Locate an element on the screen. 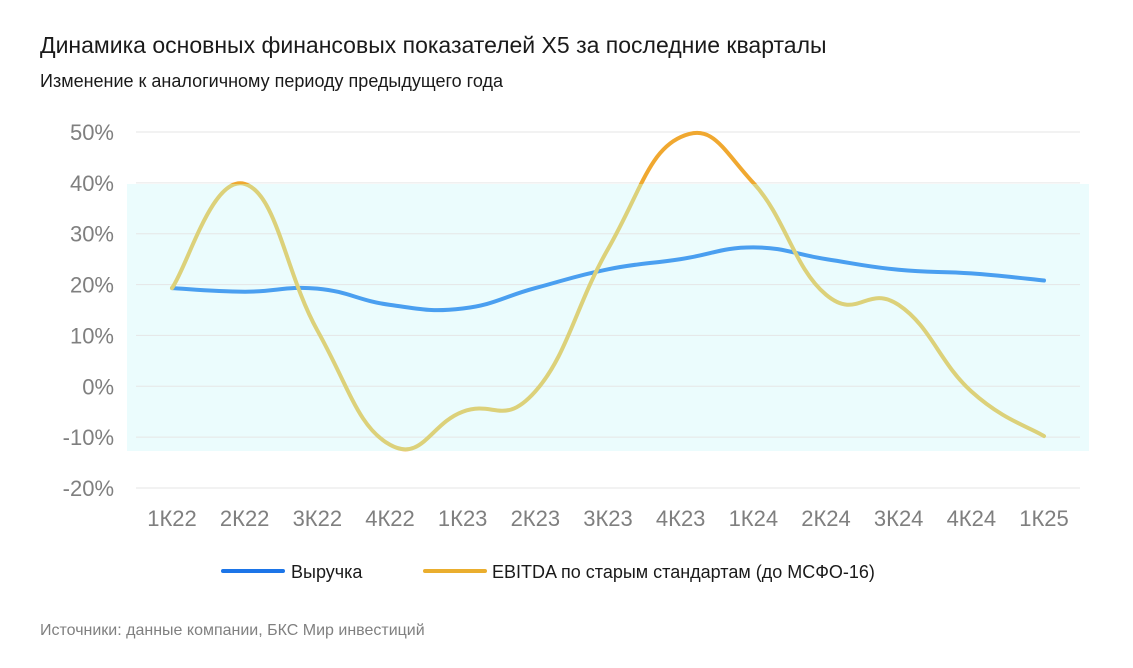 The image size is (1133, 668). x-tick-label: 1К25 is located at coordinates (1044, 518).